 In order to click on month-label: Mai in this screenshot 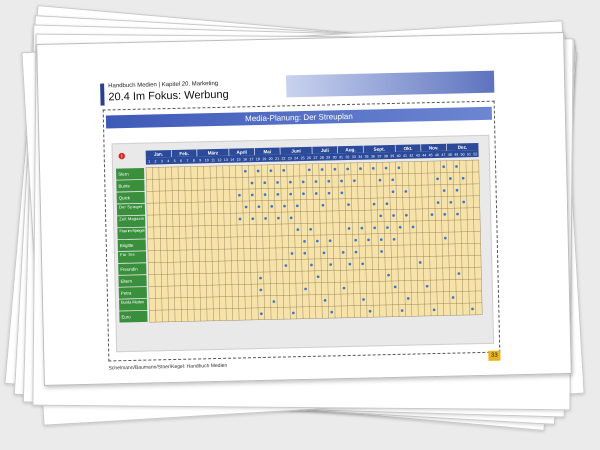, I will do `click(267, 151)`.